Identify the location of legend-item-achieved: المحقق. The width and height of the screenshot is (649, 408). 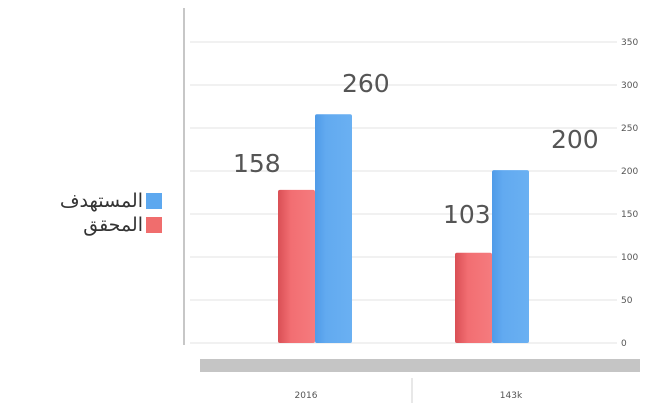
(122, 225).